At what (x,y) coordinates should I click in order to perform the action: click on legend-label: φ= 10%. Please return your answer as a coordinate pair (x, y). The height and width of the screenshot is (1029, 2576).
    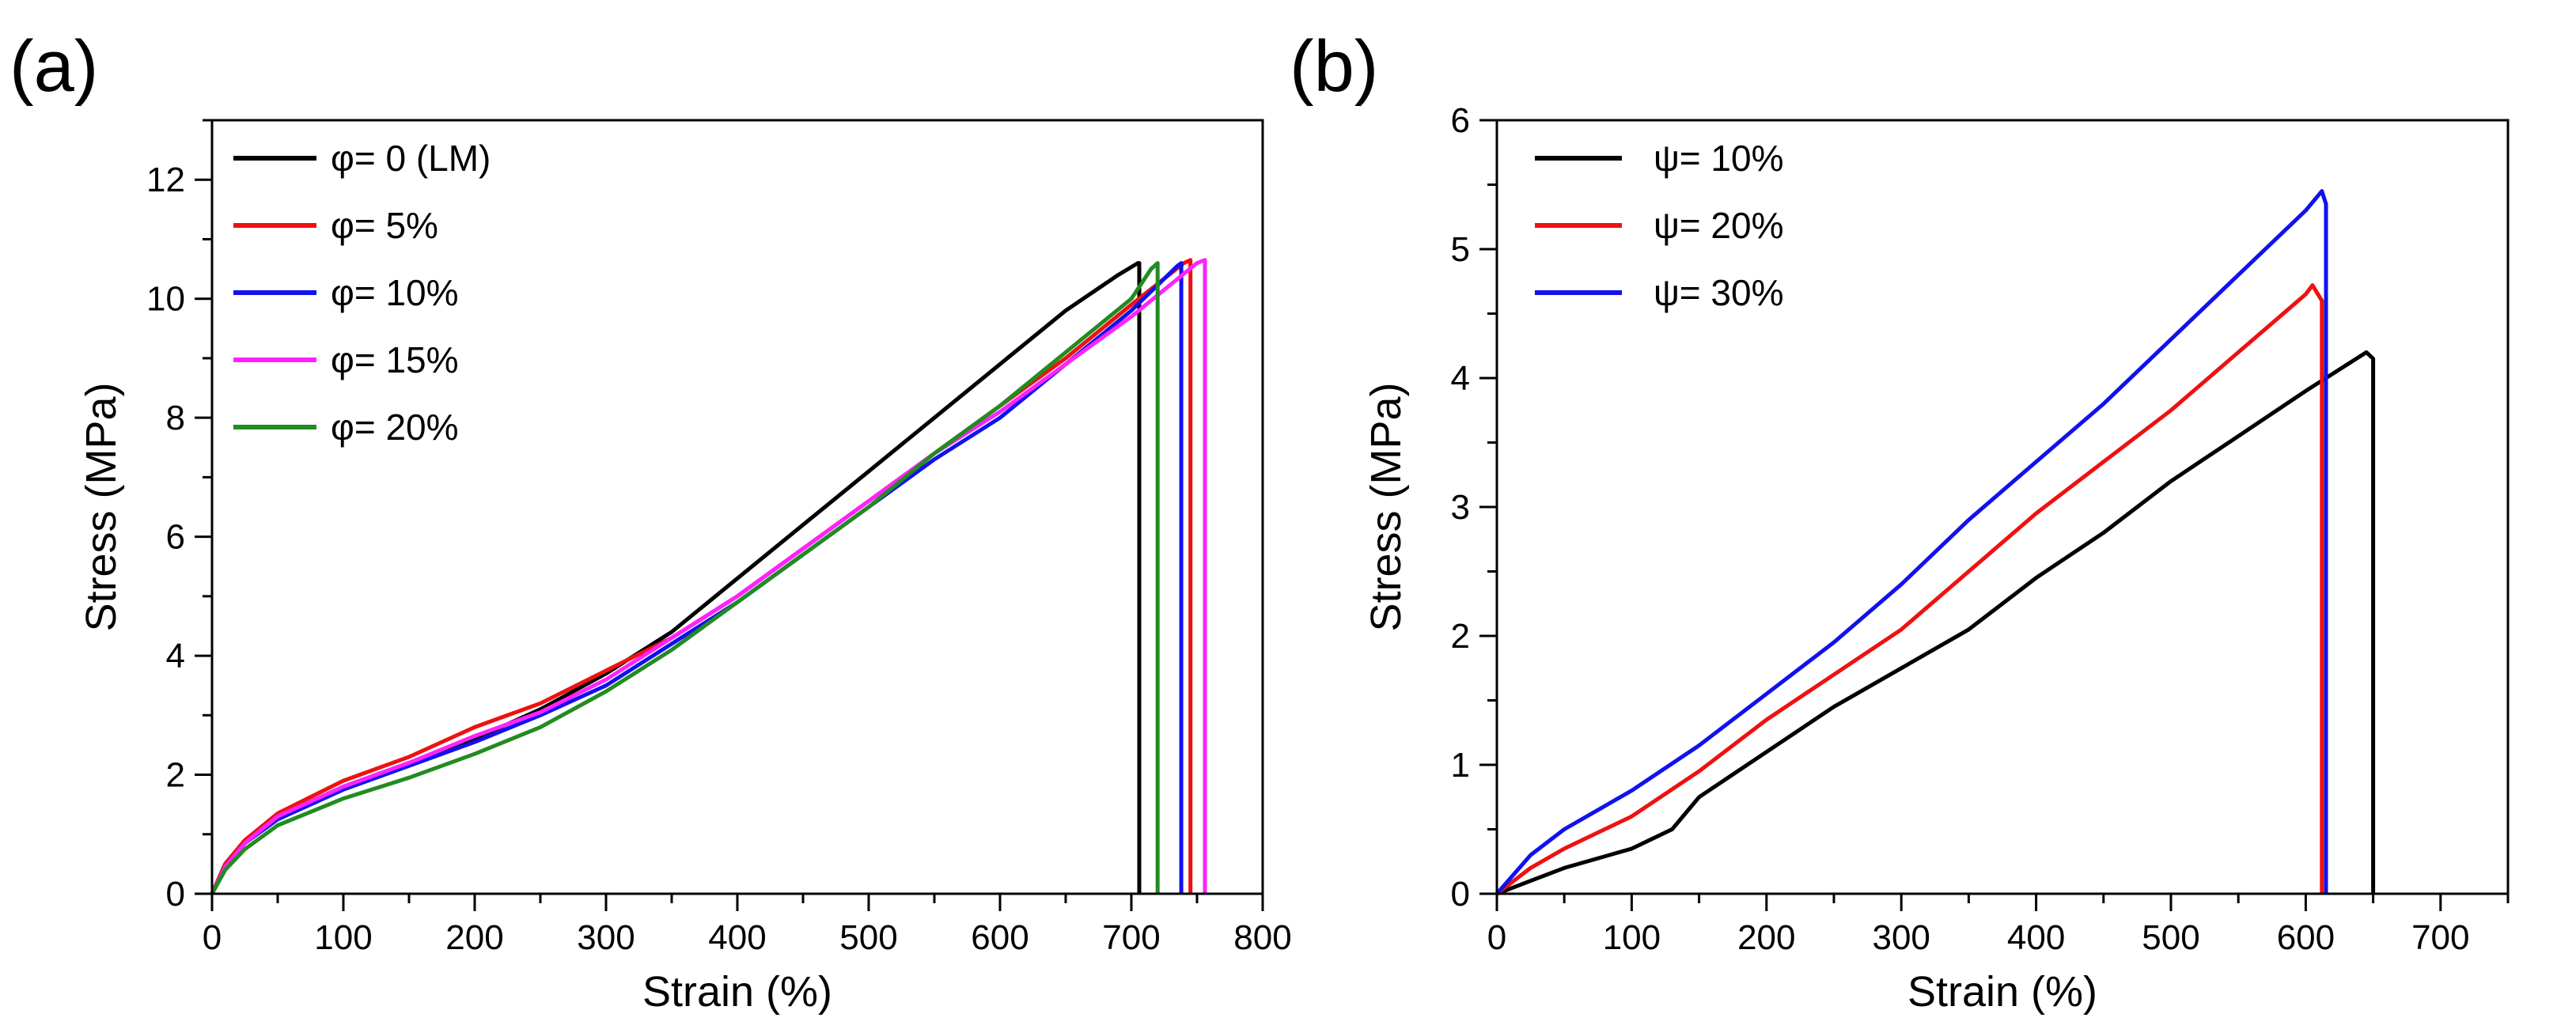
    Looking at the image, I should click on (395, 292).